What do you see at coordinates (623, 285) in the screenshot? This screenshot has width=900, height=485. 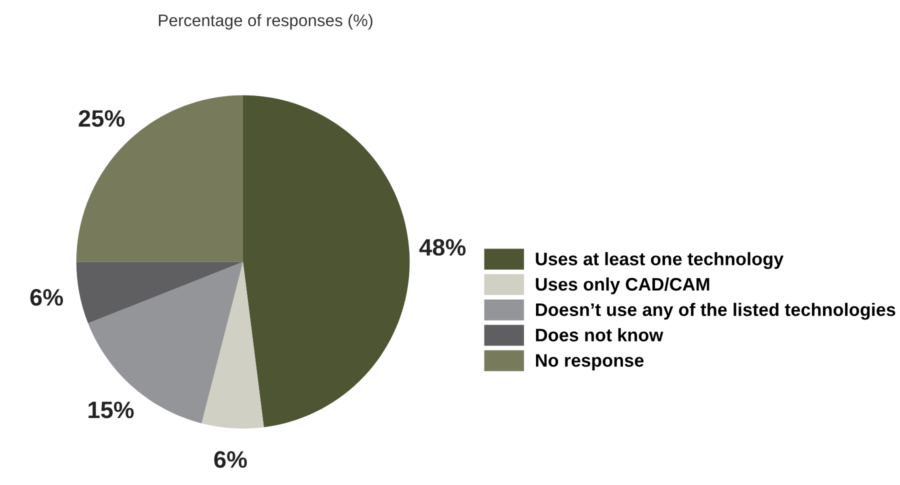 I see `legend-label: Uses only CAD/CAM` at bounding box center [623, 285].